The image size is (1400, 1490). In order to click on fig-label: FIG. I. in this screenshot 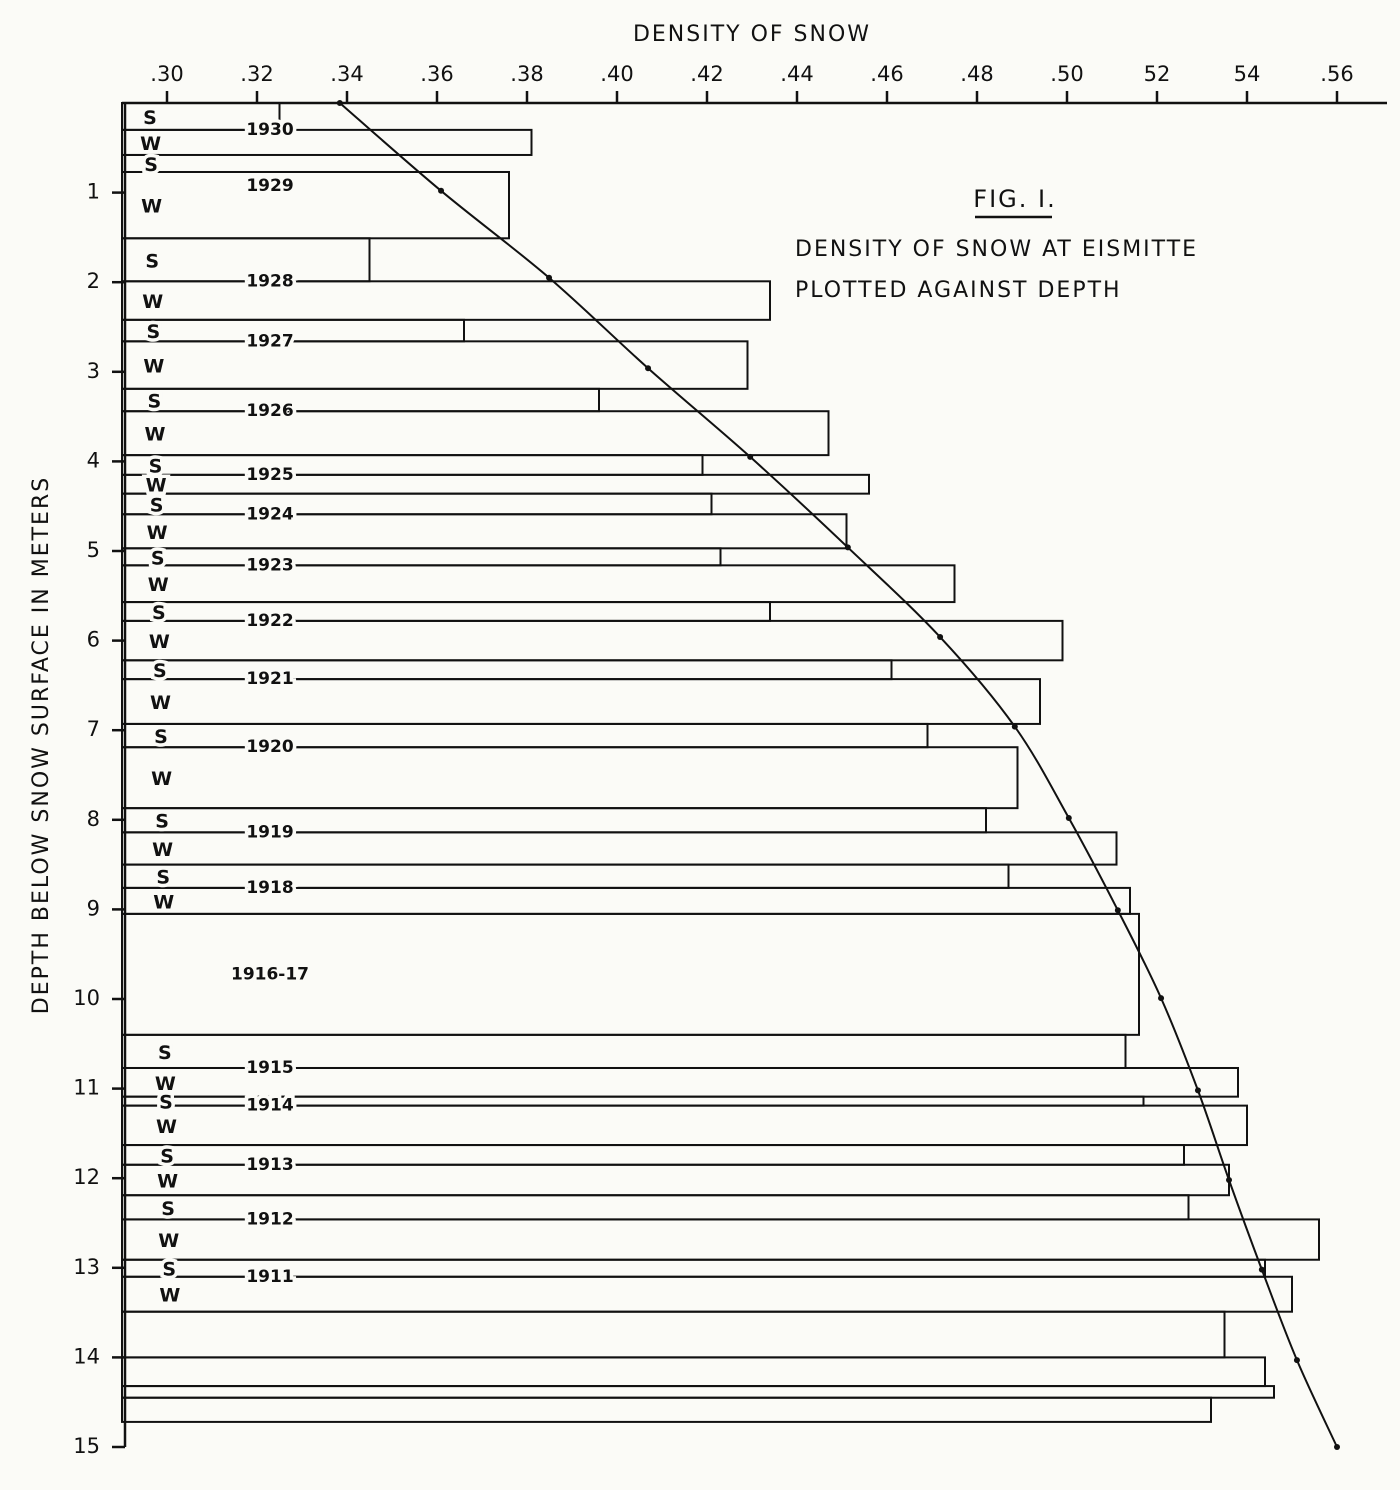, I will do `click(1014, 199)`.